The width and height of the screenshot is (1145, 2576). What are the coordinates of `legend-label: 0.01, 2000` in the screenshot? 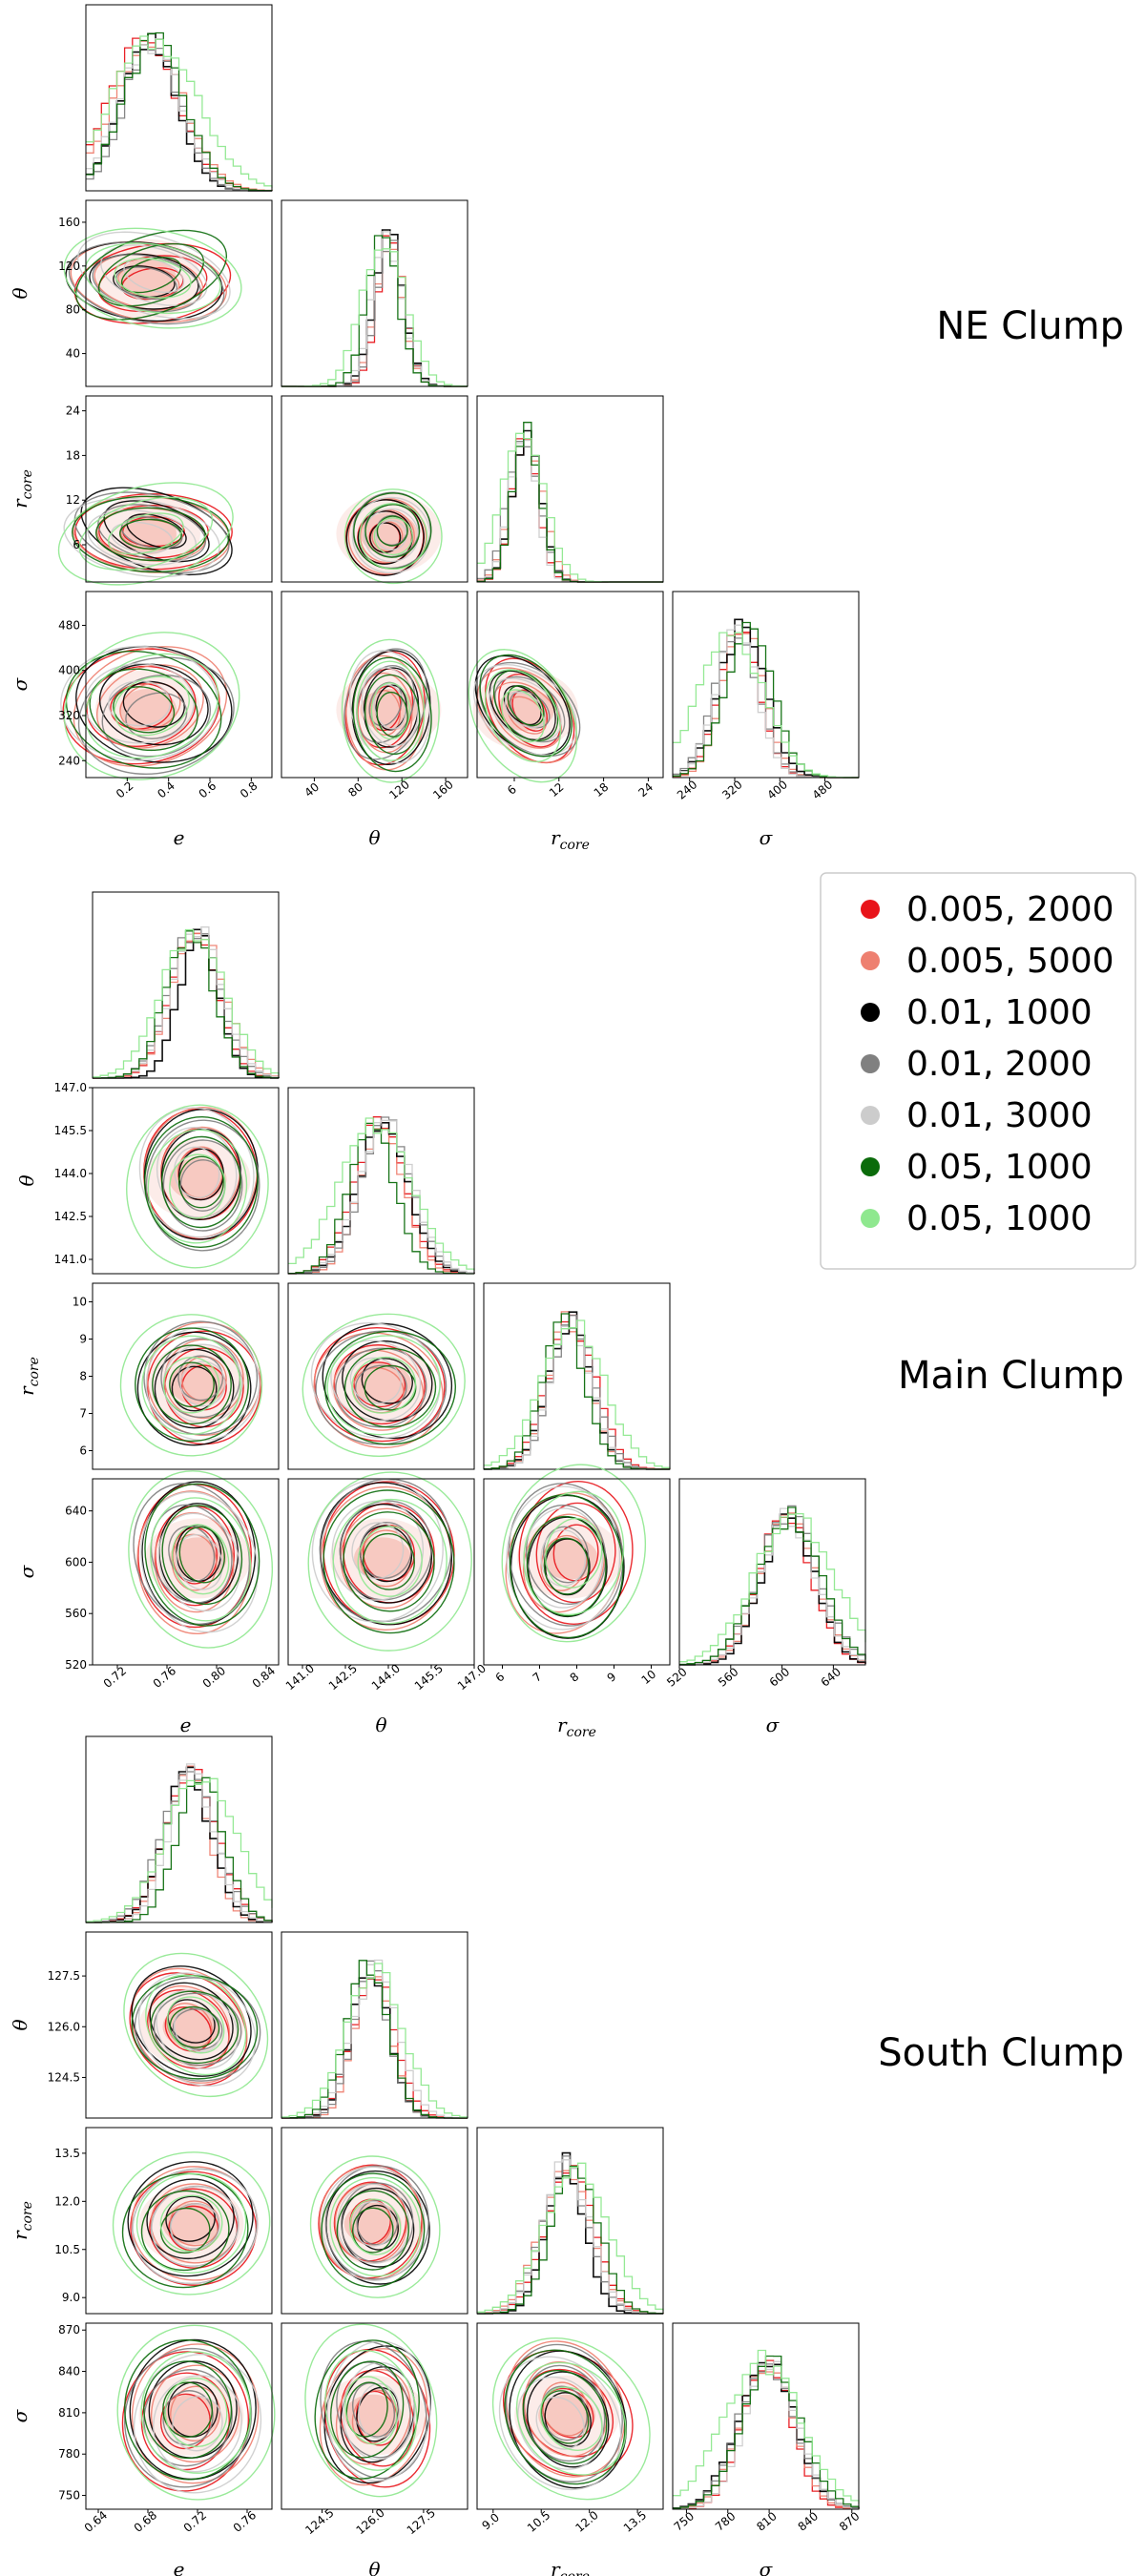 It's located at (1000, 1064).